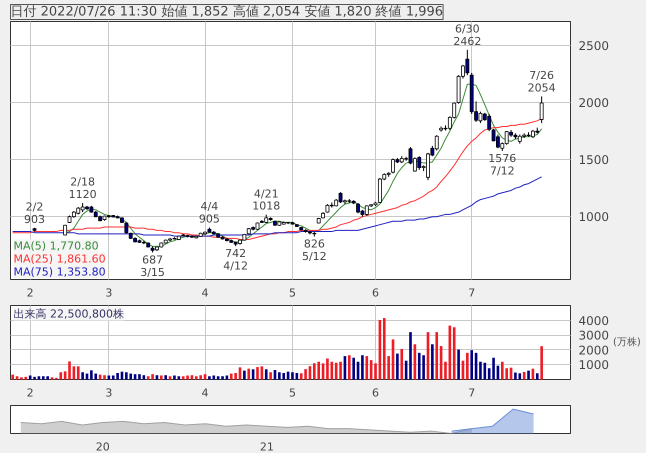  Describe the element at coordinates (235, 260) in the screenshot. I see `annotation: 742 4/12` at that location.